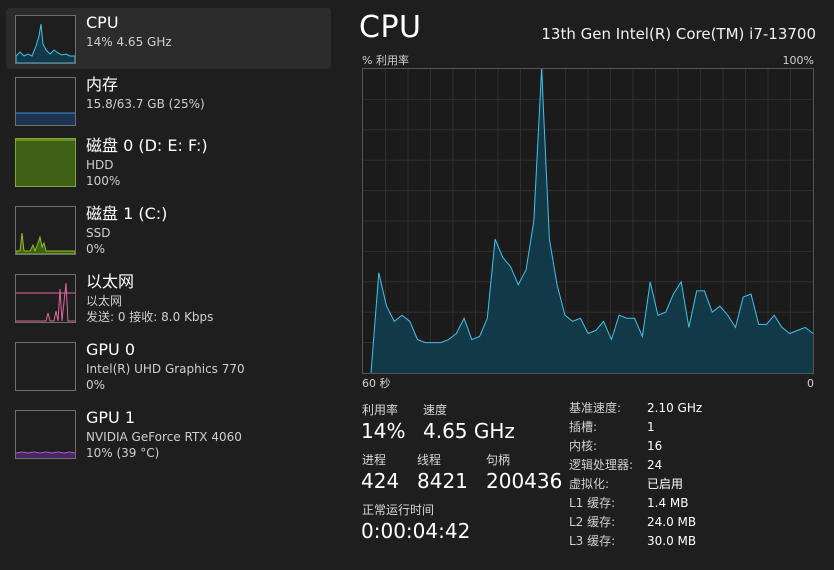 This screenshot has width=834, height=570. What do you see at coordinates (150, 317) in the screenshot?
I see `sidebar-item-detail: 发送: 0 接收: 8.0 Kbps` at bounding box center [150, 317].